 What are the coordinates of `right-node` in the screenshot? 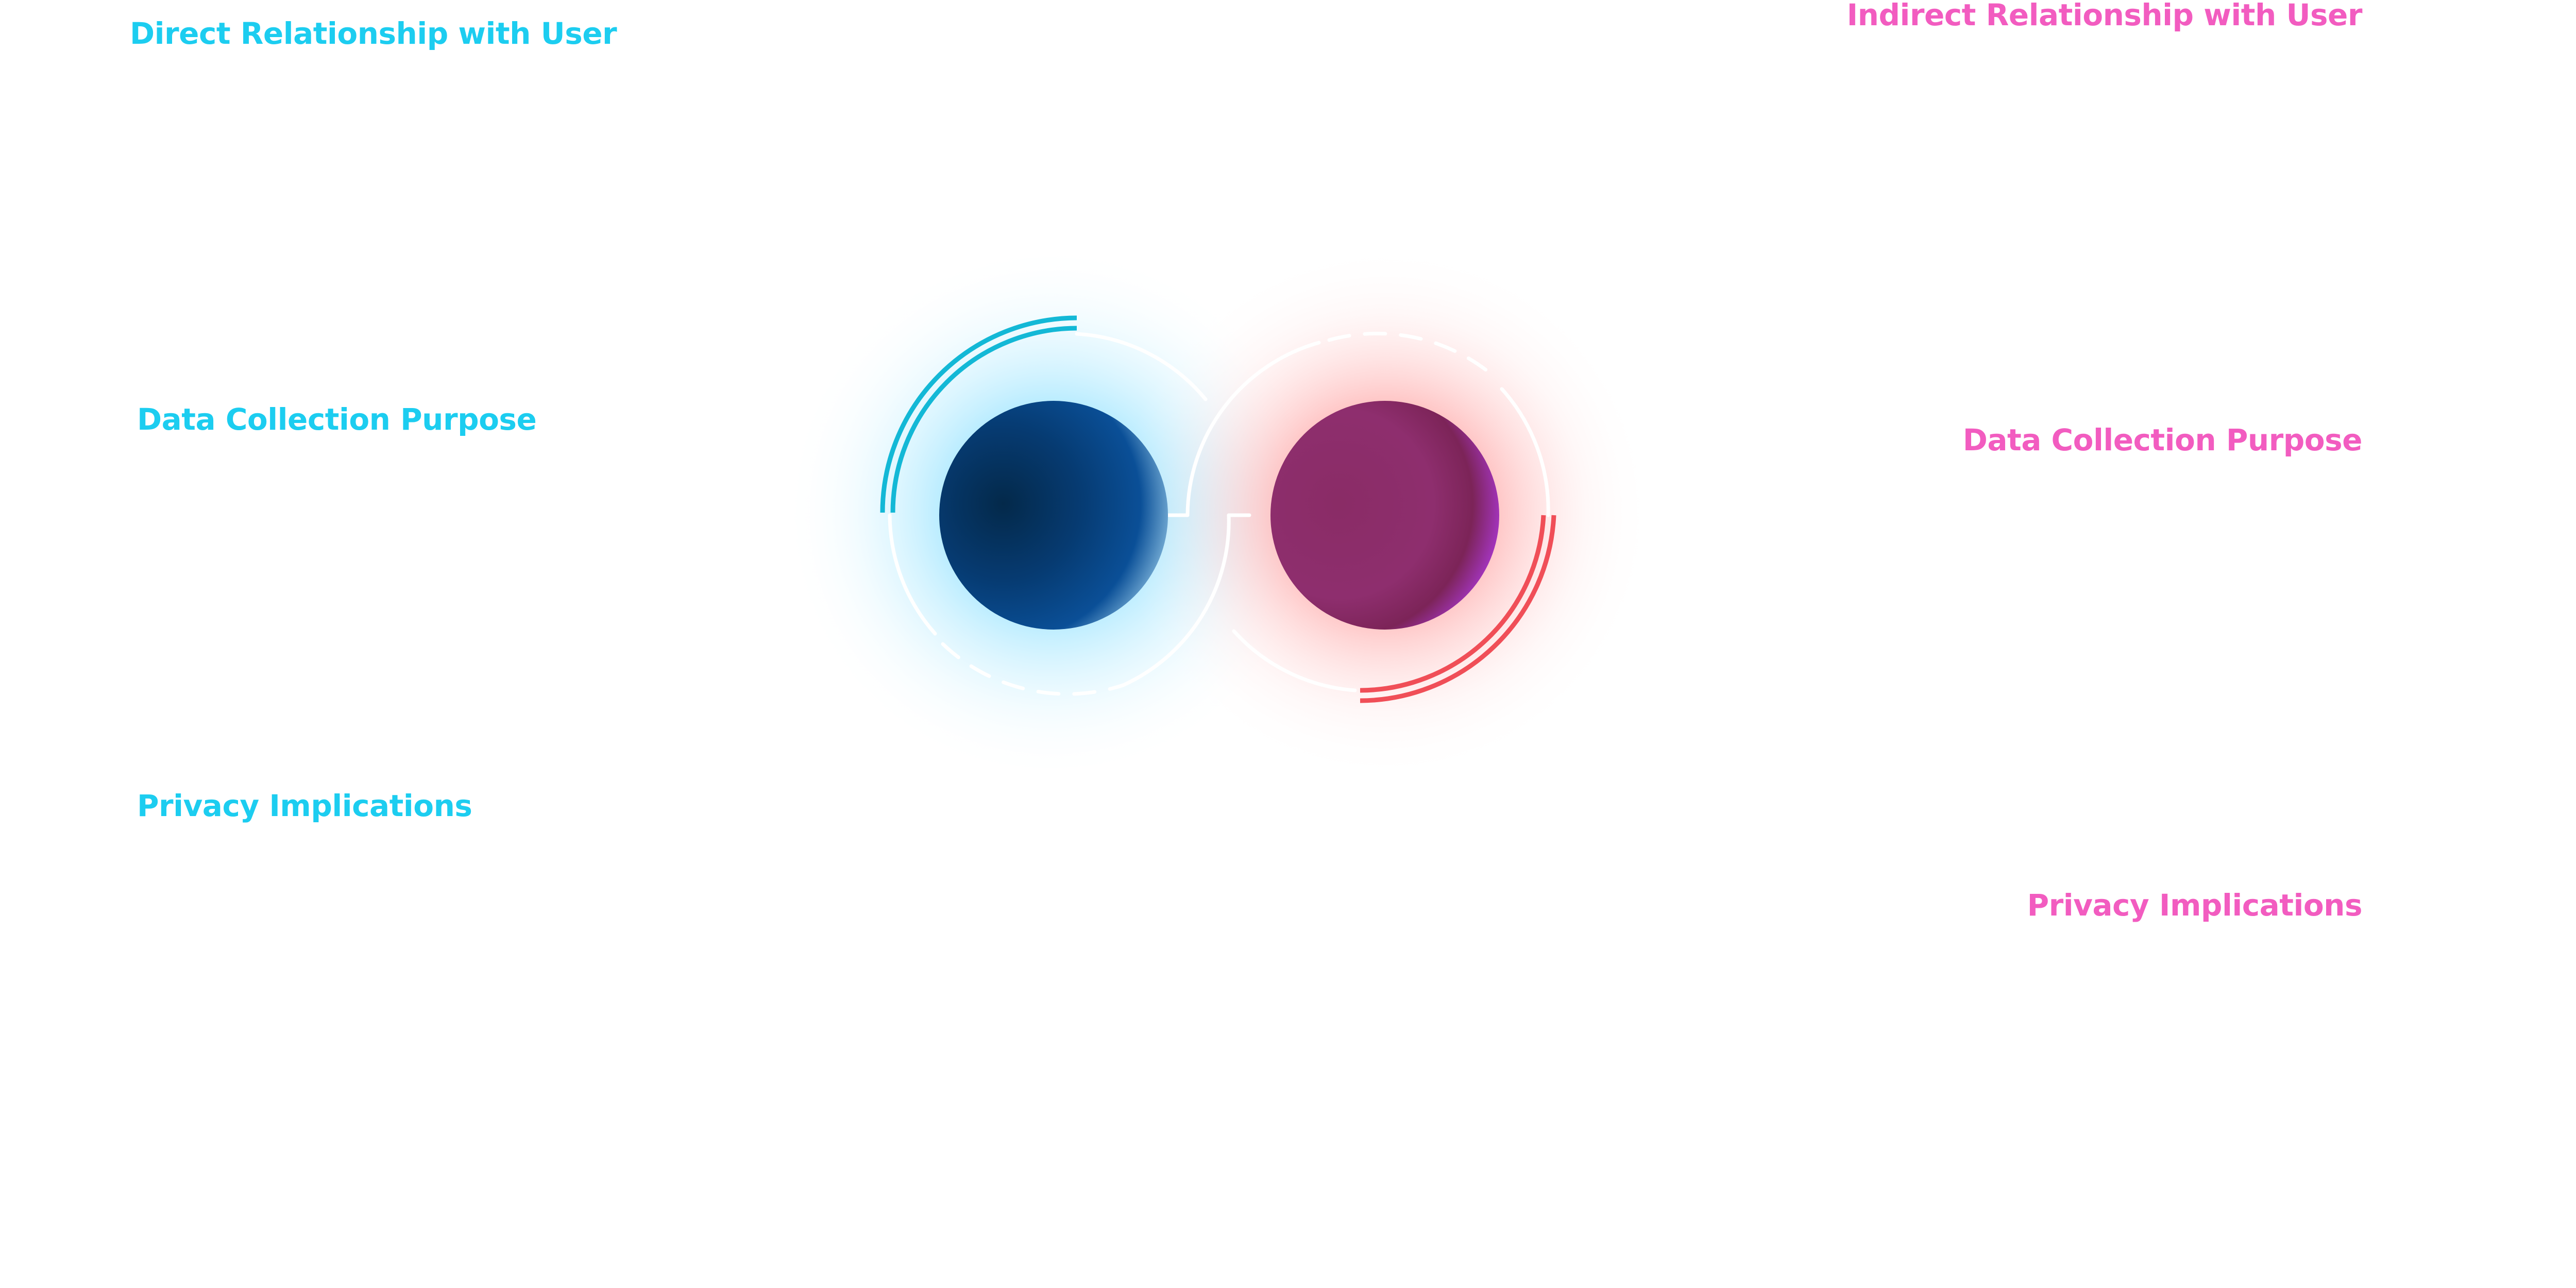 It's located at (1384, 515).